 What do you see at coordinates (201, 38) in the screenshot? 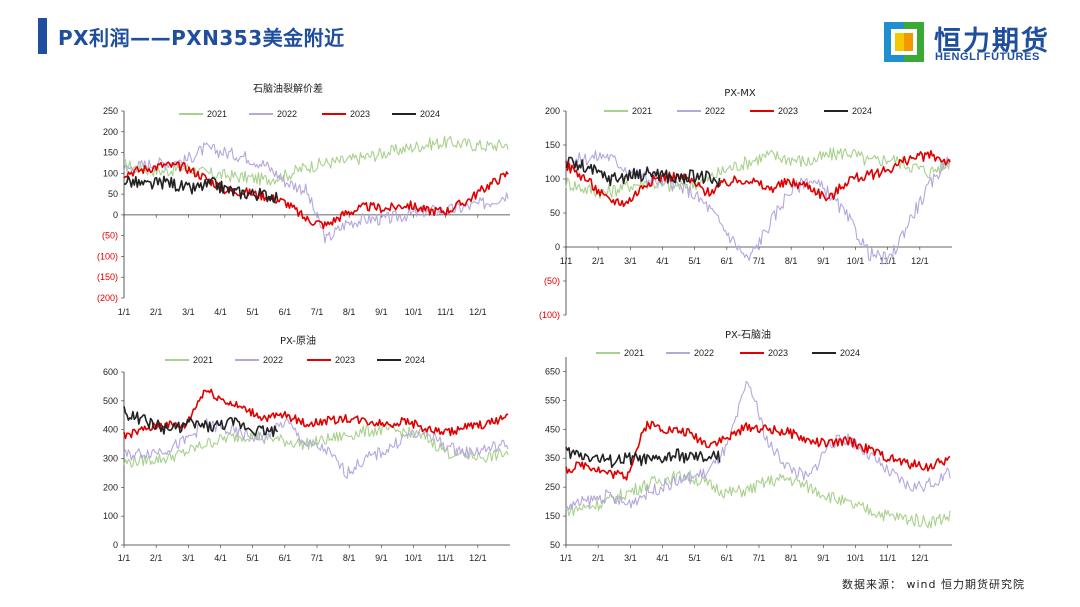
I see `page-title: PX利润——PXN353美金附近` at bounding box center [201, 38].